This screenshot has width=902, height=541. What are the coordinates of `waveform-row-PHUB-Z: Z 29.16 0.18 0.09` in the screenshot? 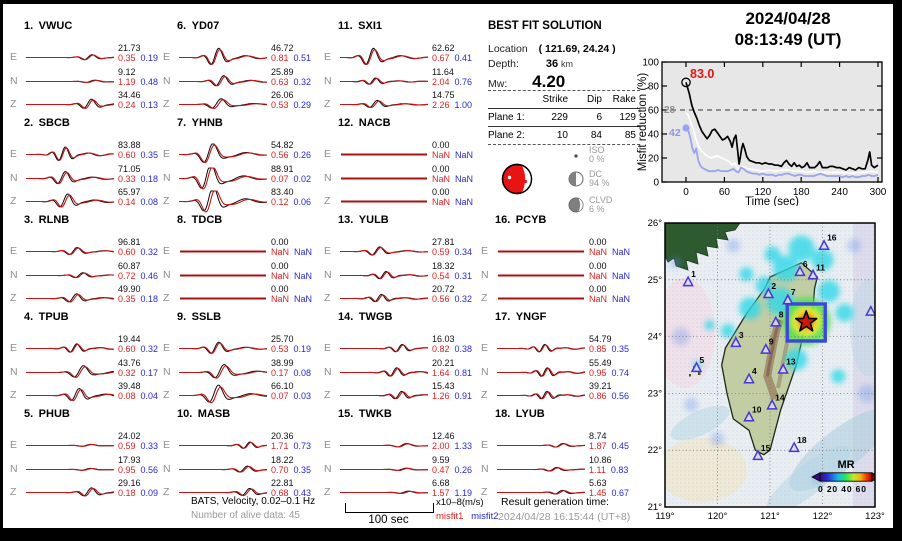 It's located at (86, 491).